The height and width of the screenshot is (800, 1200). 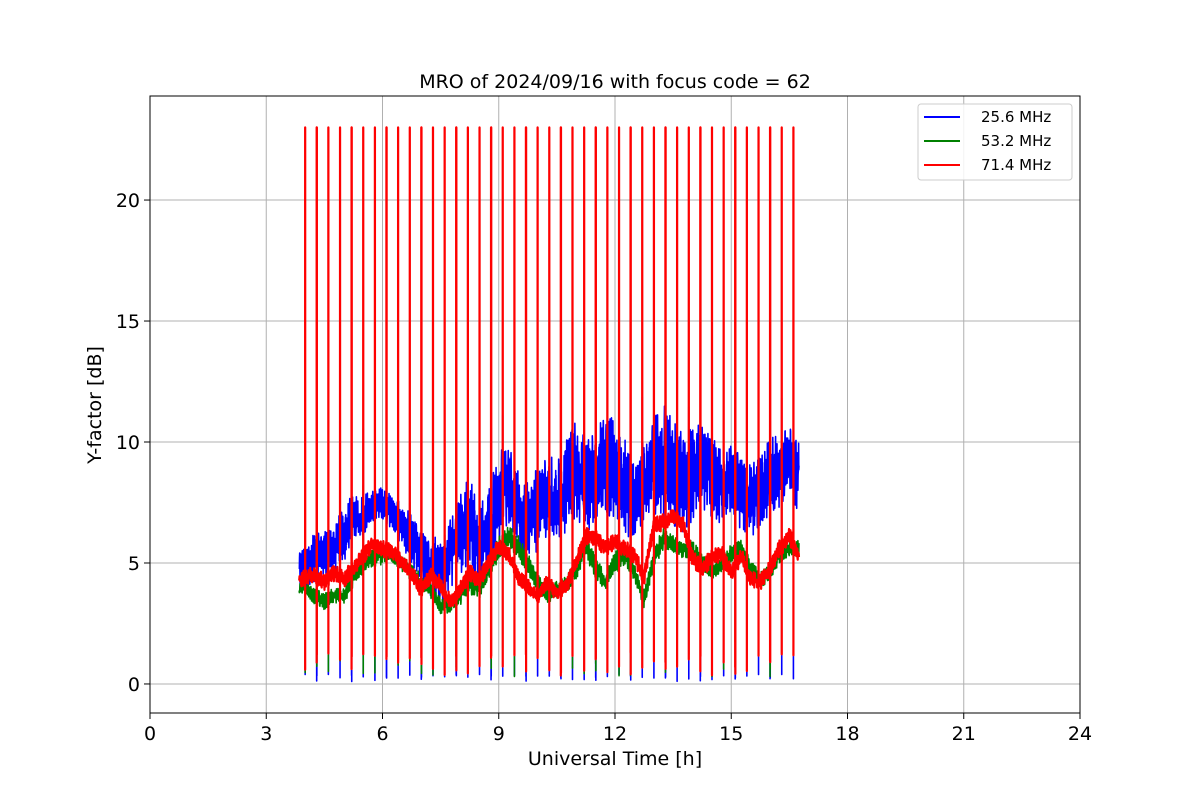 I want to click on y-tick-label: 15, so click(x=128, y=322).